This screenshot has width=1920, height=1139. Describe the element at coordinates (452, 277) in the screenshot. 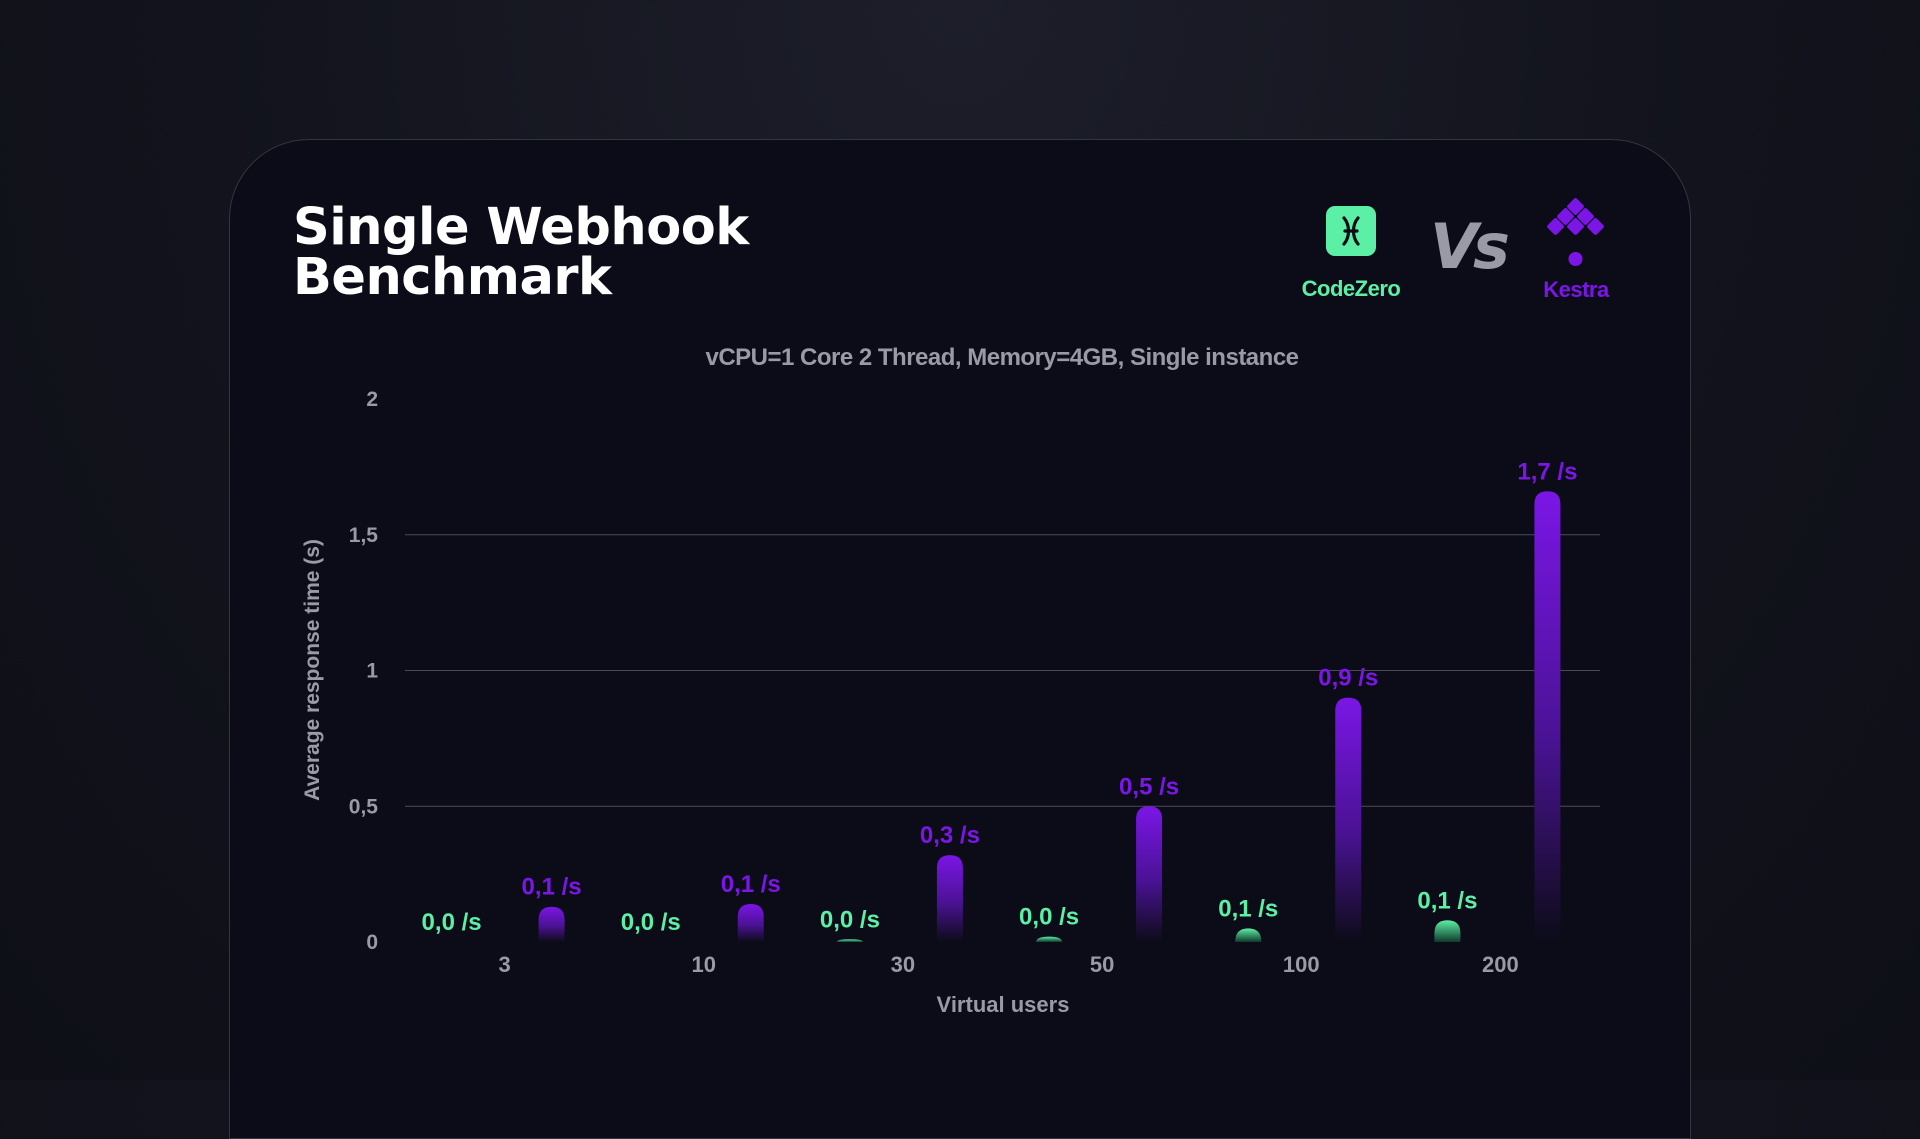

I see `title-line-2: Benchmark` at that location.